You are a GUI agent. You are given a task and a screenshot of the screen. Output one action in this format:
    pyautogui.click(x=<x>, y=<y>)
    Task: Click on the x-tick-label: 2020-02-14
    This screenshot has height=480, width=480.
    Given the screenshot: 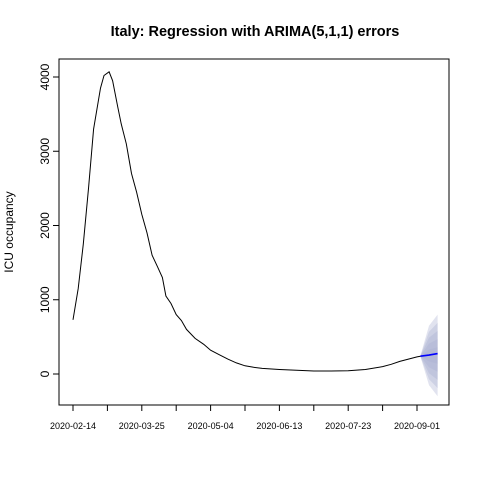 What is the action you would take?
    pyautogui.click(x=73, y=426)
    